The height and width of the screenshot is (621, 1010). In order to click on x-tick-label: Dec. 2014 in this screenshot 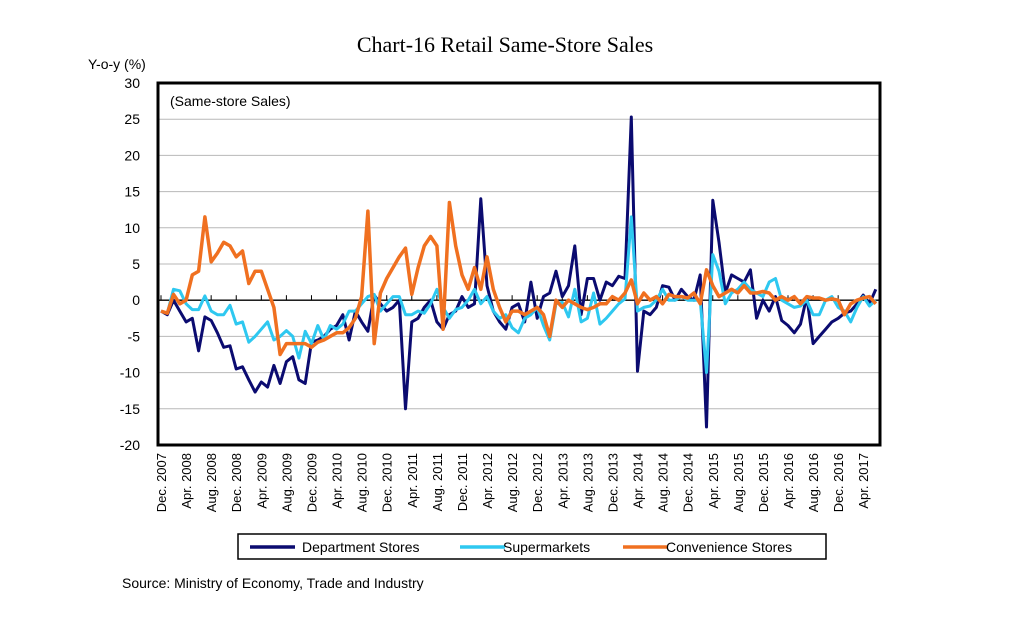, I will do `click(688, 482)`.